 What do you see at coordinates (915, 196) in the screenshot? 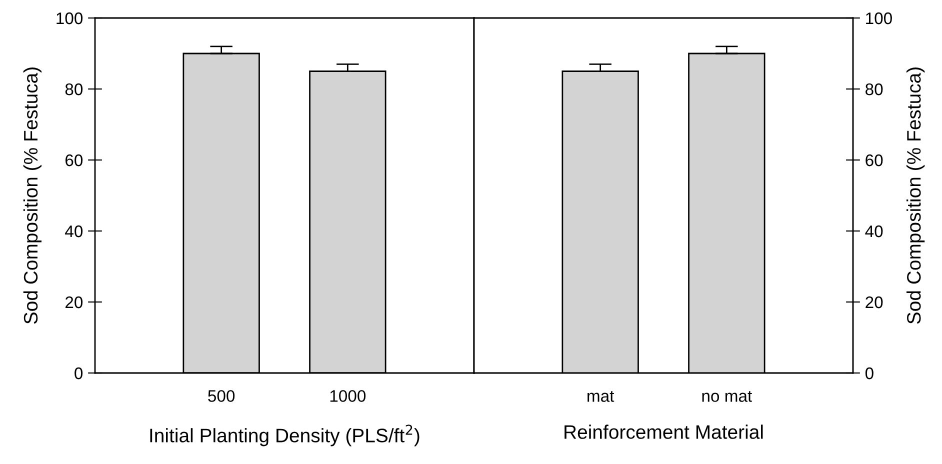
I see `y2-axis-title: Sod Composition (% Festuca)` at bounding box center [915, 196].